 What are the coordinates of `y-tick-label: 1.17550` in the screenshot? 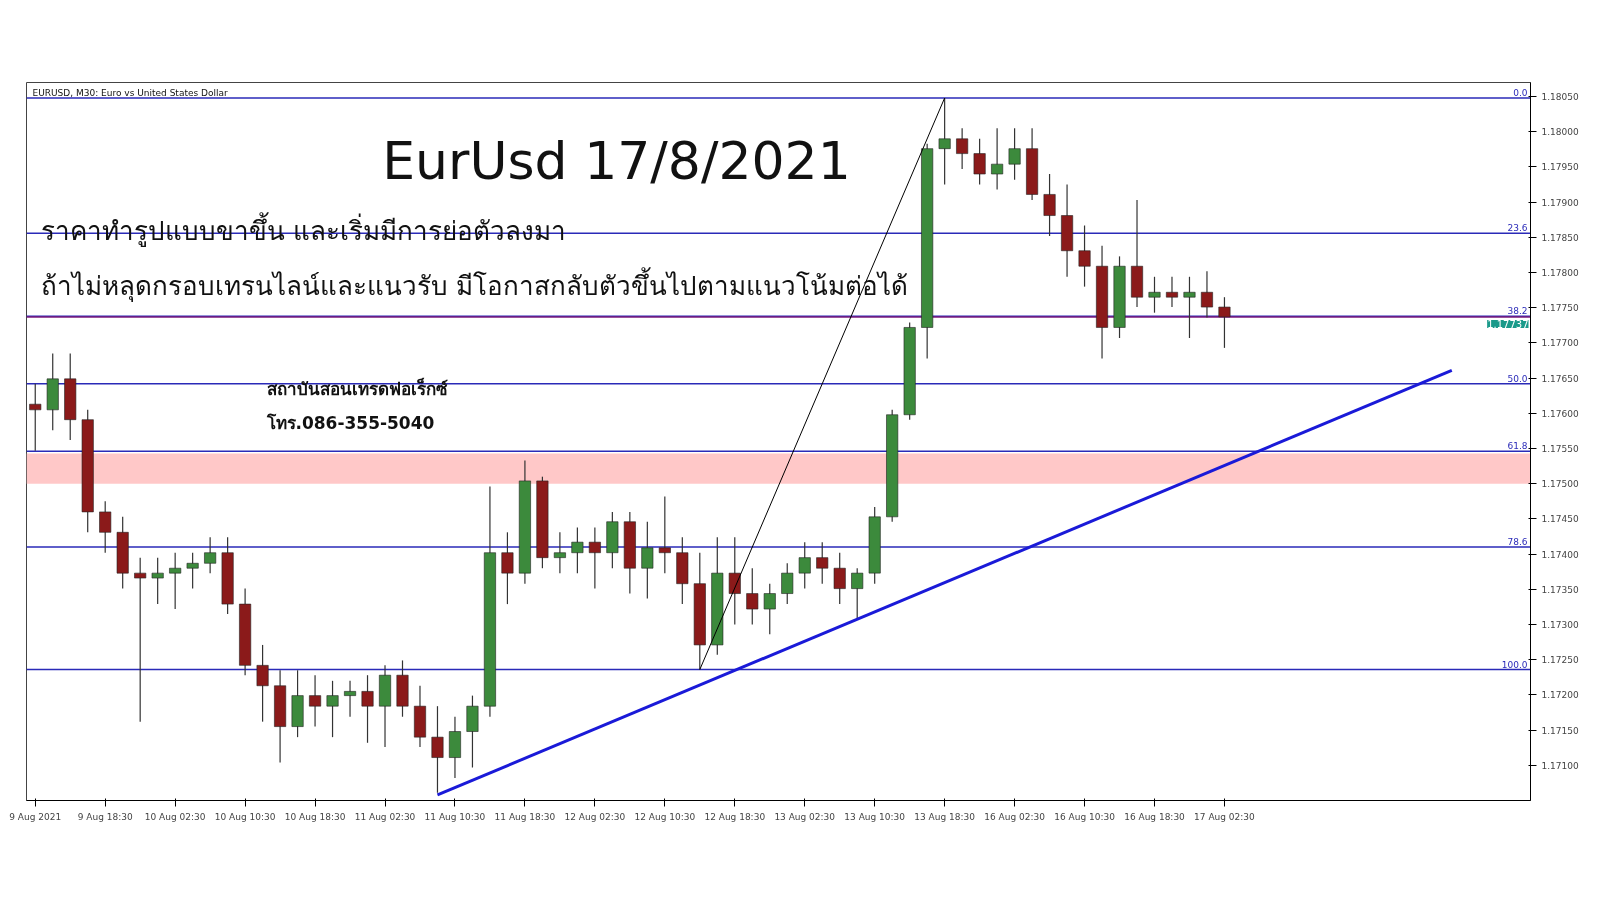 It's located at (1560, 449).